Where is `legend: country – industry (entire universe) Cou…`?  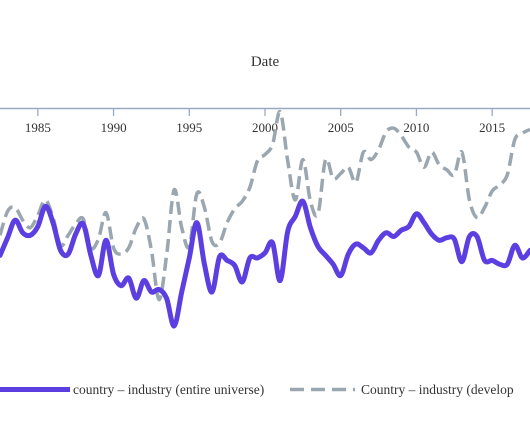 legend: country – industry (entire universe) Cou… is located at coordinates (257, 389).